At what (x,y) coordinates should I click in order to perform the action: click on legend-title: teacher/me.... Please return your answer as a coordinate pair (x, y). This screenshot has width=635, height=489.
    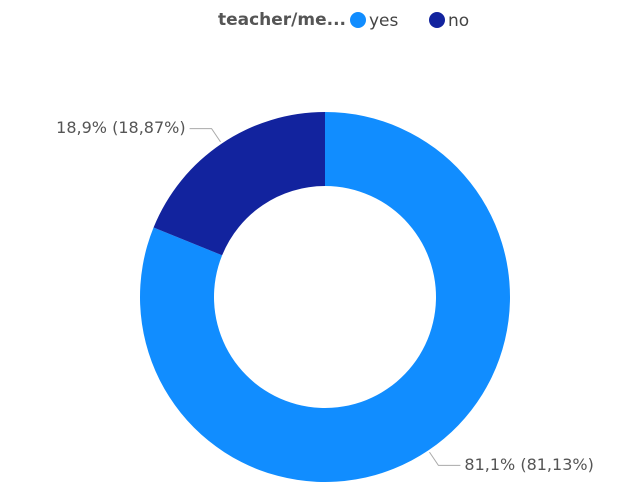
    Looking at the image, I should click on (282, 20).